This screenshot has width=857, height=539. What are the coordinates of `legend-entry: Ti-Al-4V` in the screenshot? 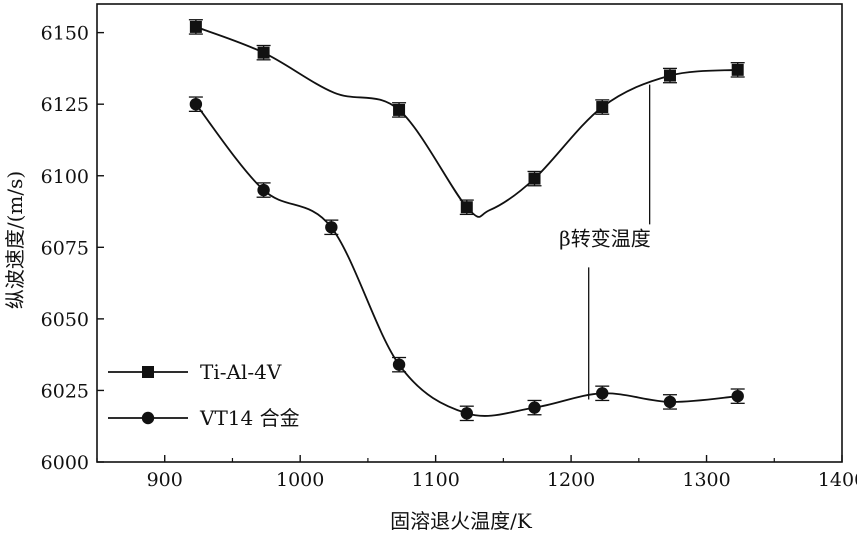 It's located at (195, 372).